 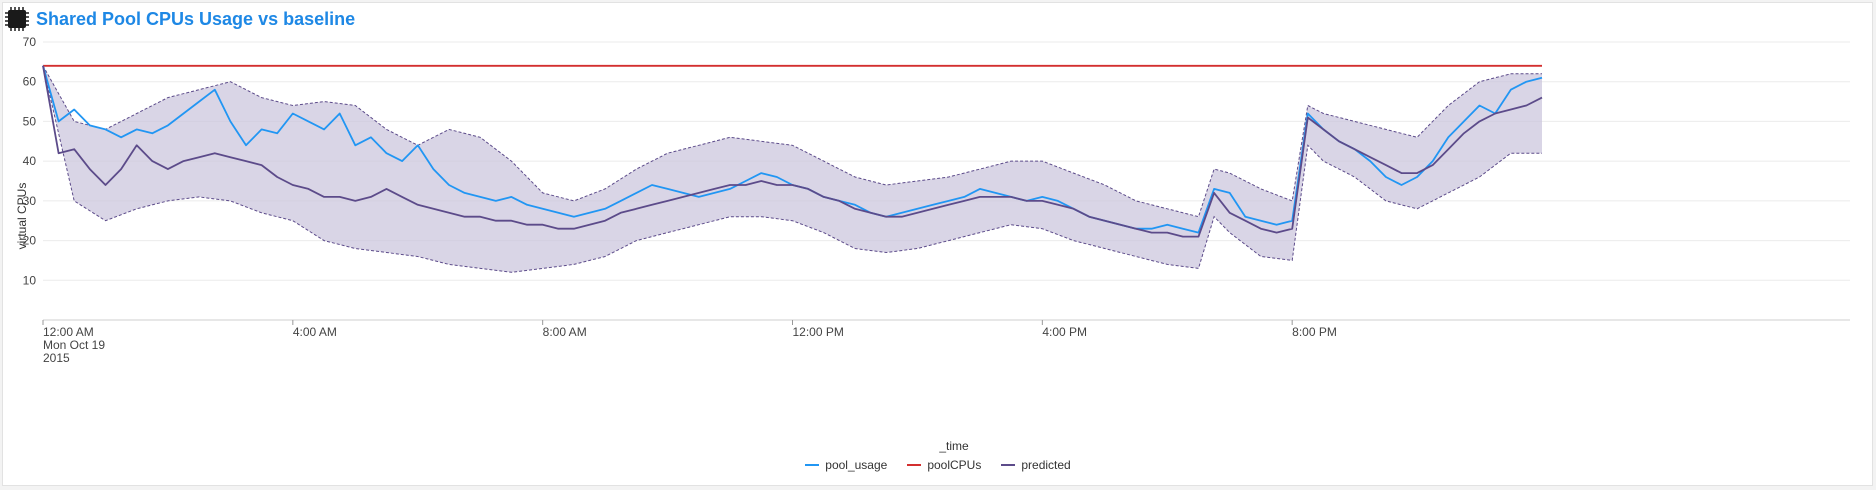 What do you see at coordinates (196, 18) in the screenshot?
I see `page-title: Shared Pool CPUs Usage vs baseline` at bounding box center [196, 18].